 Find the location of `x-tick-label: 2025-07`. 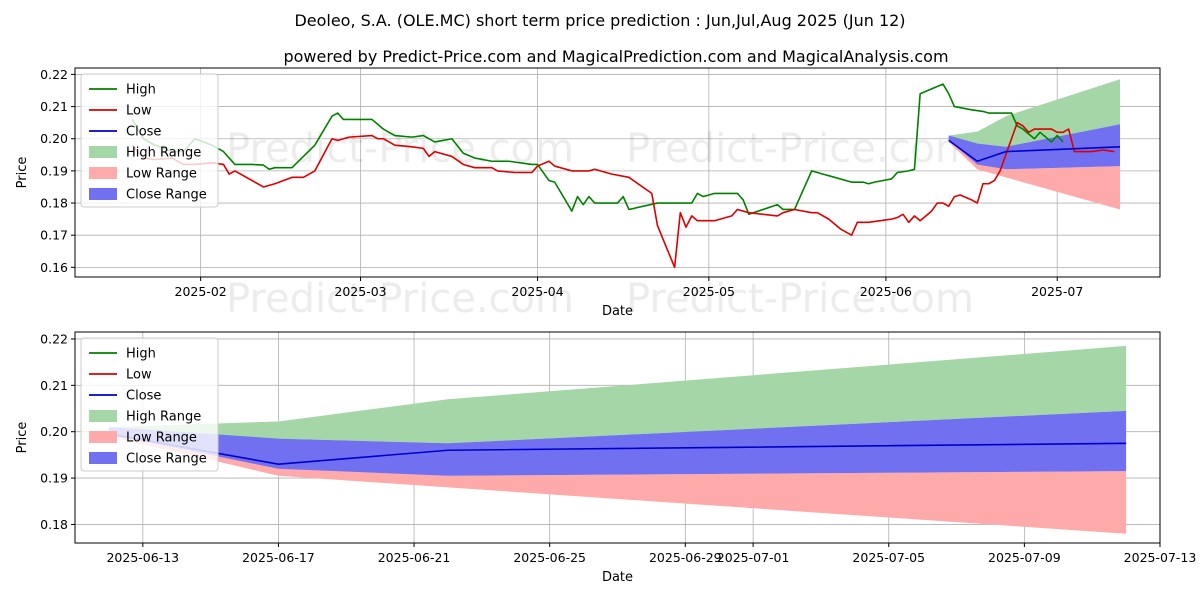

x-tick-label: 2025-07 is located at coordinates (1057, 291).